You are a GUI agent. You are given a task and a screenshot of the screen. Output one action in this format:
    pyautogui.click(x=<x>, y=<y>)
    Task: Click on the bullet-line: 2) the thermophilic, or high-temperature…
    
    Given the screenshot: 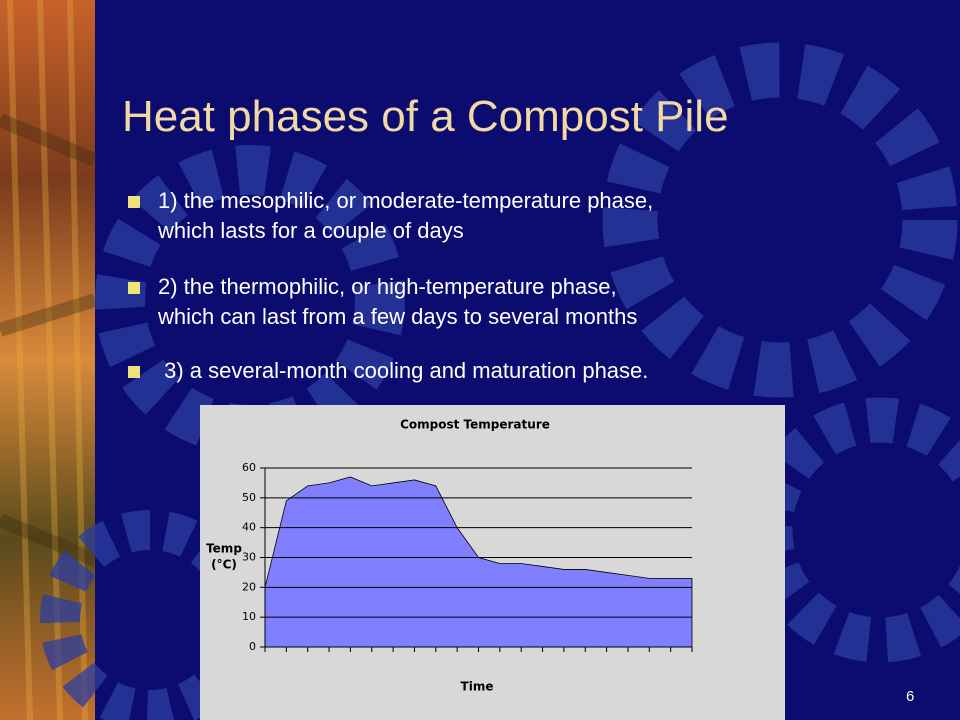 What is the action you would take?
    pyautogui.click(x=387, y=286)
    